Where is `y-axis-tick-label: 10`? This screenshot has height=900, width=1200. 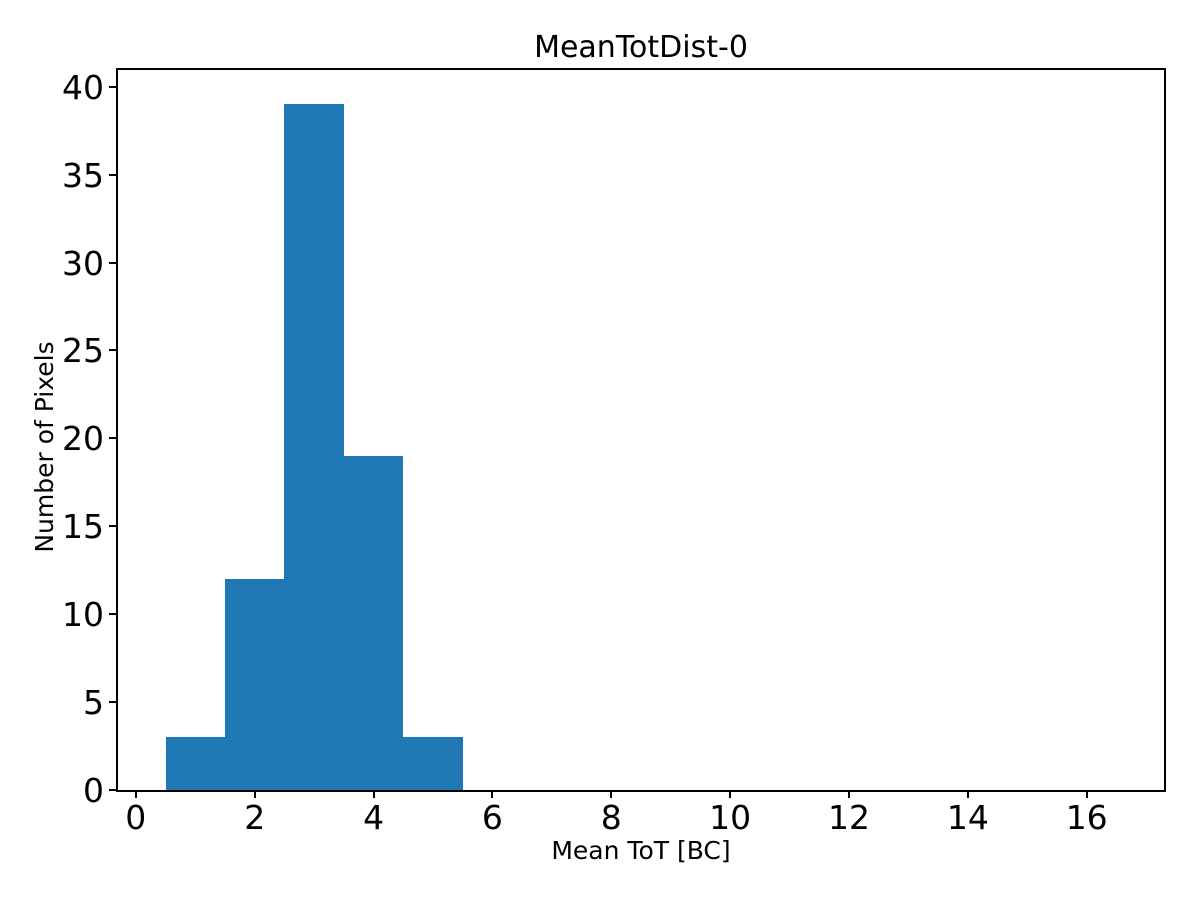 y-axis-tick-label: 10 is located at coordinates (83, 615).